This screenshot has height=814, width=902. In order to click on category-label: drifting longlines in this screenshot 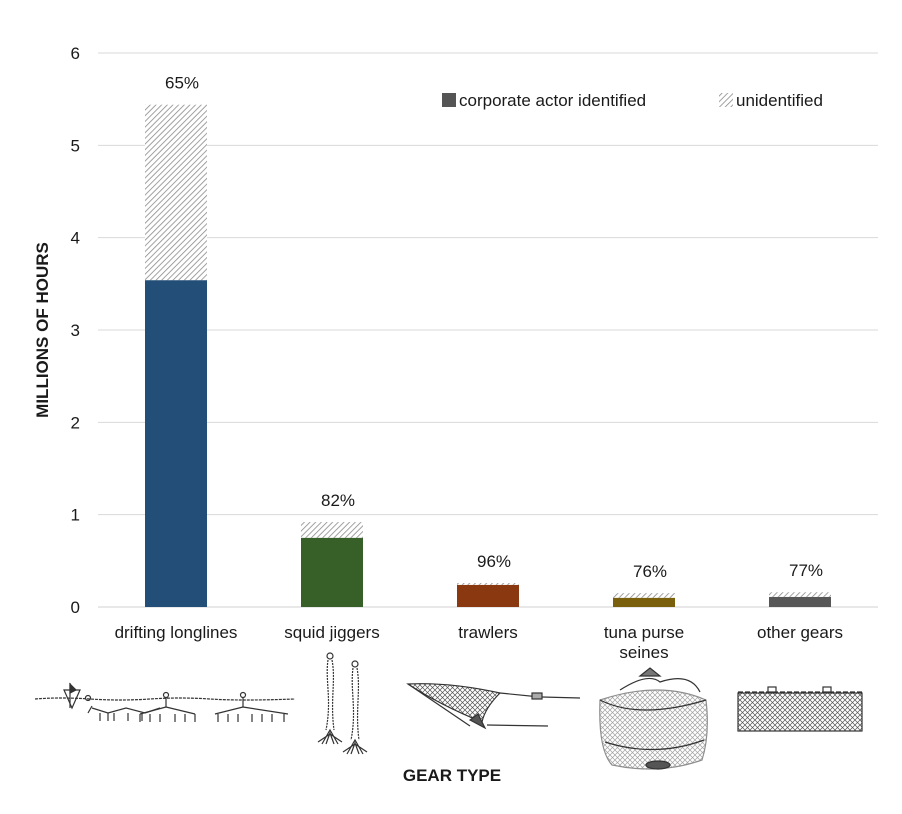, I will do `click(176, 632)`.